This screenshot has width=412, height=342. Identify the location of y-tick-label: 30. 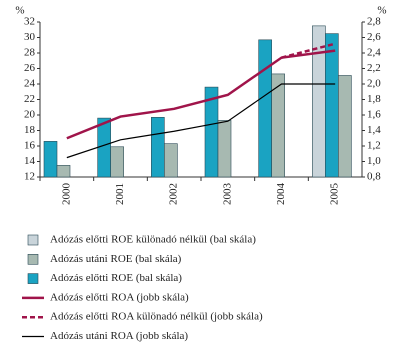
(30, 37).